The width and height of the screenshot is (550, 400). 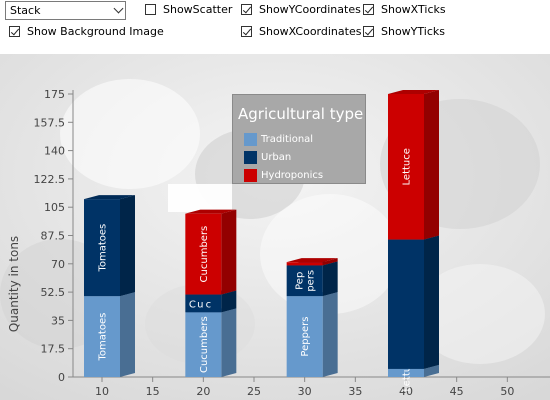 I want to click on x-tick-label: 20, so click(x=203, y=391).